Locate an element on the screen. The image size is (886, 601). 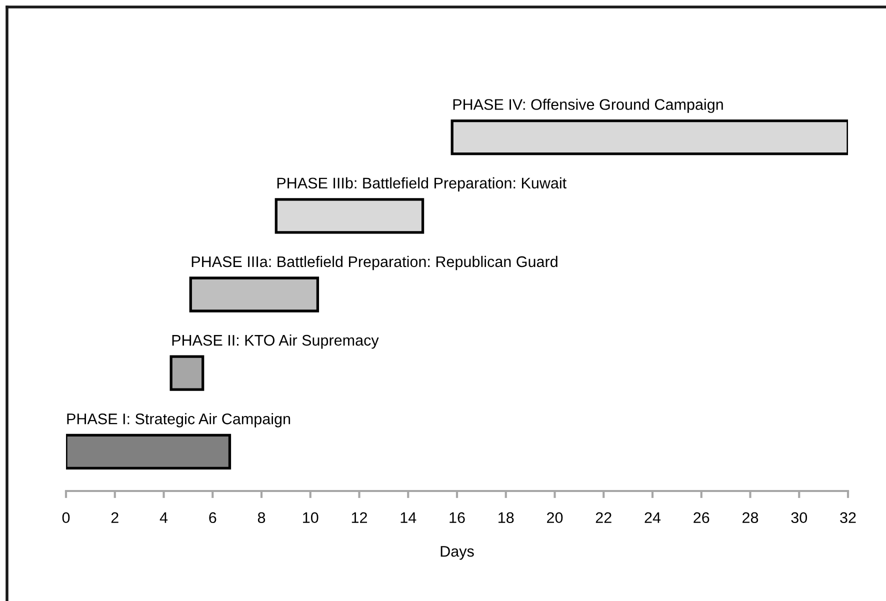
x-tick-label: 26 is located at coordinates (702, 518).